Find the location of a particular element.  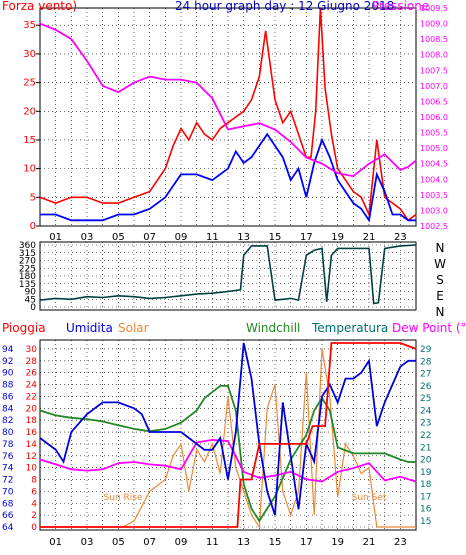

humidity-tick-label: 72 is located at coordinates (7, 481).